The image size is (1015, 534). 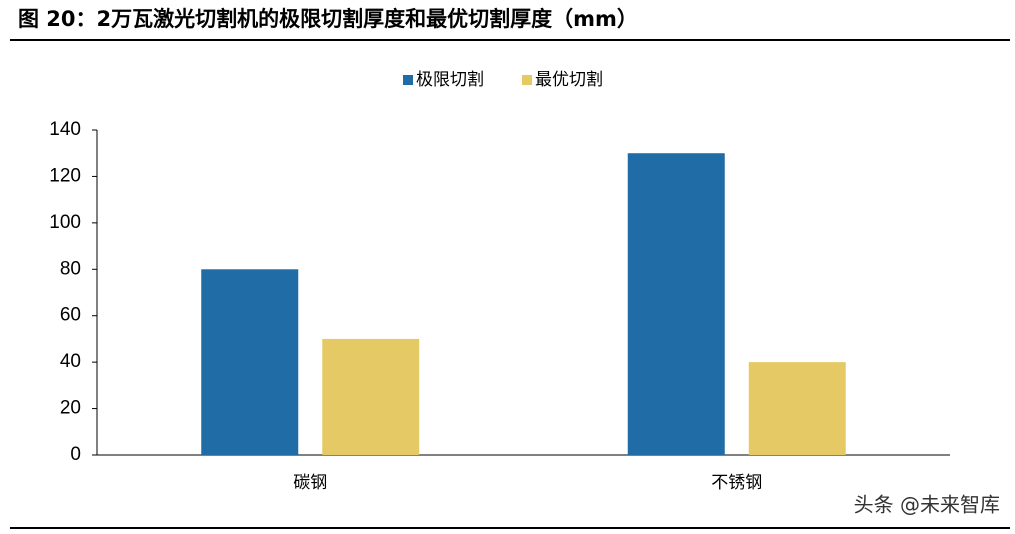 I want to click on y-tick-label: 0, so click(x=75, y=454).